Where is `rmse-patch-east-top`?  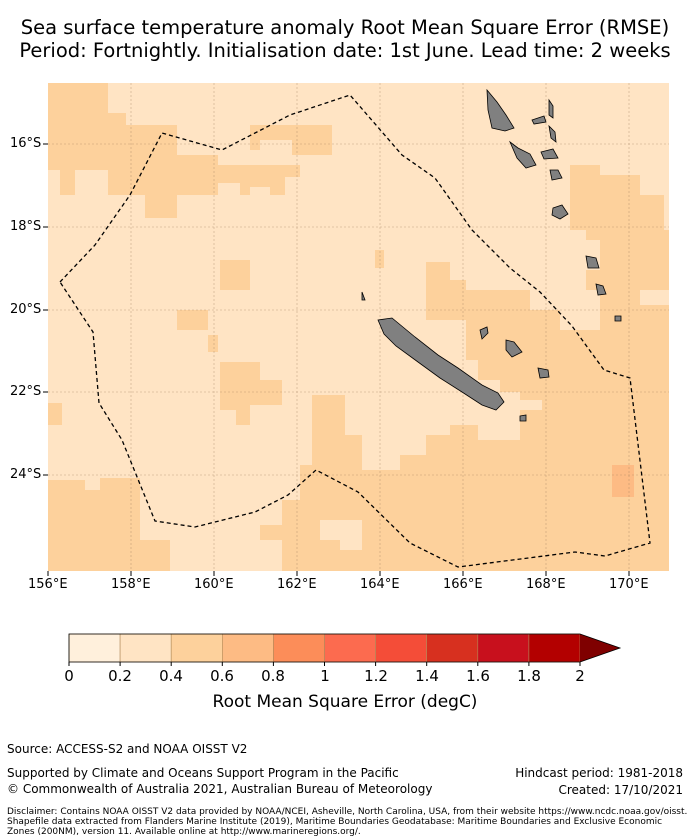
rmse-patch-east-top is located at coordinates (619, 235).